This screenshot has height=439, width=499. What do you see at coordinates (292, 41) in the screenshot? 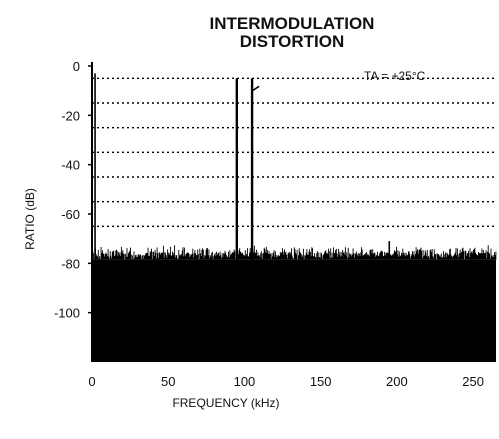
I see `chart-title-line-2: DISTORTION` at bounding box center [292, 41].